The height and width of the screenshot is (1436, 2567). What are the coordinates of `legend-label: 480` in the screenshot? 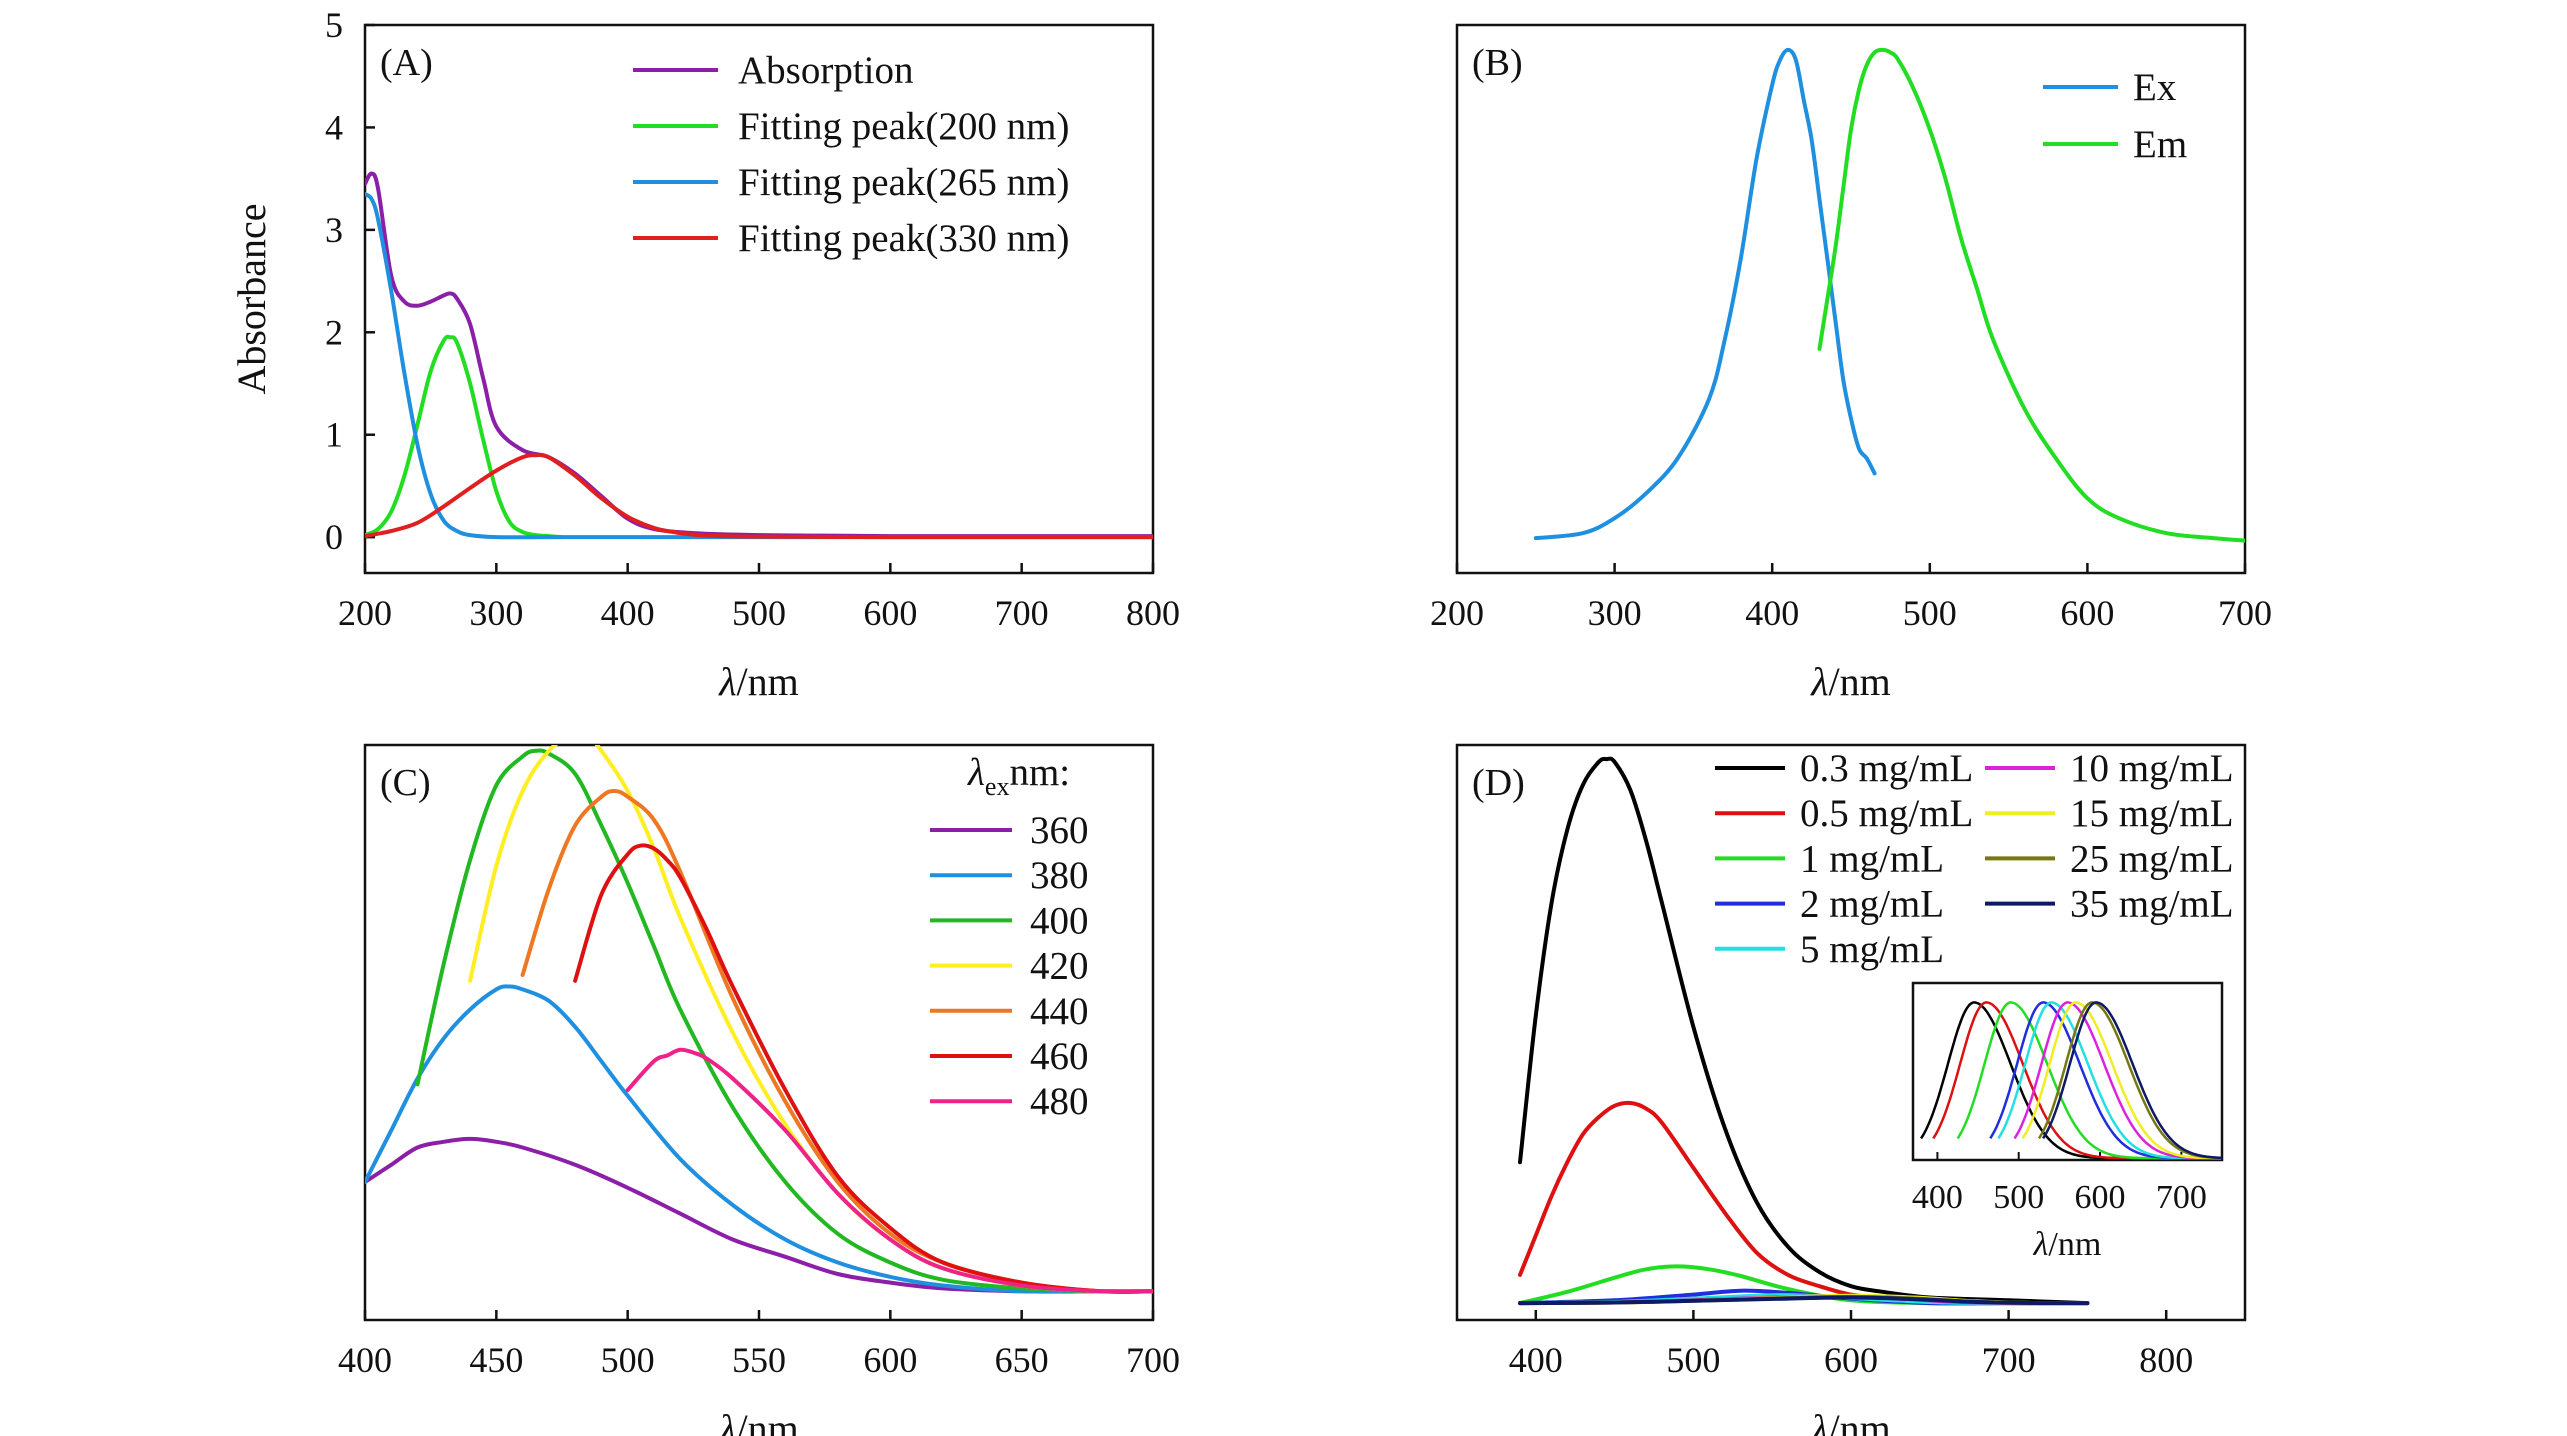 It's located at (1059, 1101).